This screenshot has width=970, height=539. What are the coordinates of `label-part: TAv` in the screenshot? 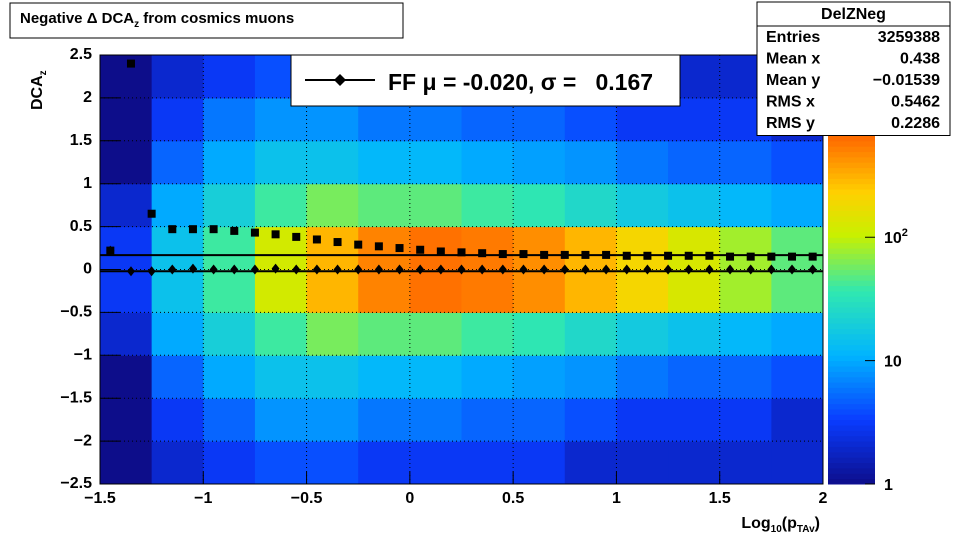 It's located at (806, 529).